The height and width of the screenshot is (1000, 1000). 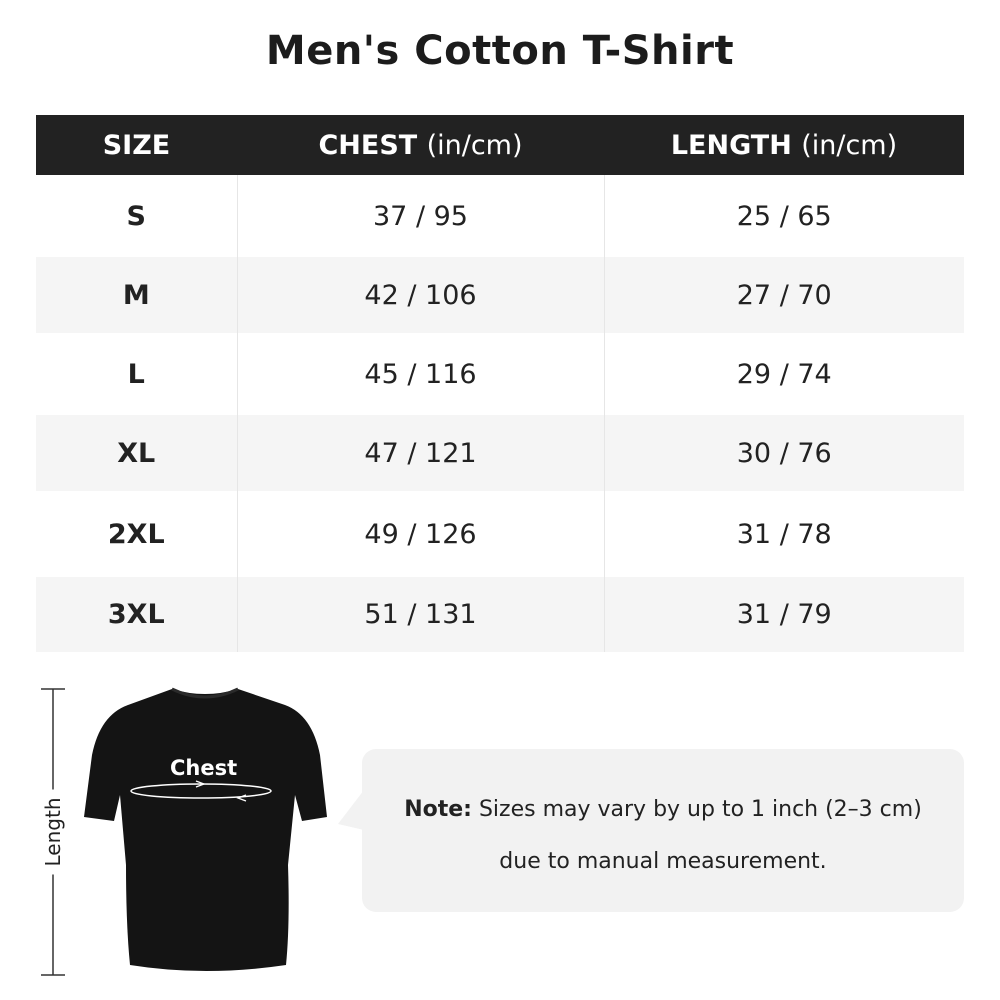 I want to click on table-row: 3XL 51 / 131 31 / 79, so click(x=500, y=614).